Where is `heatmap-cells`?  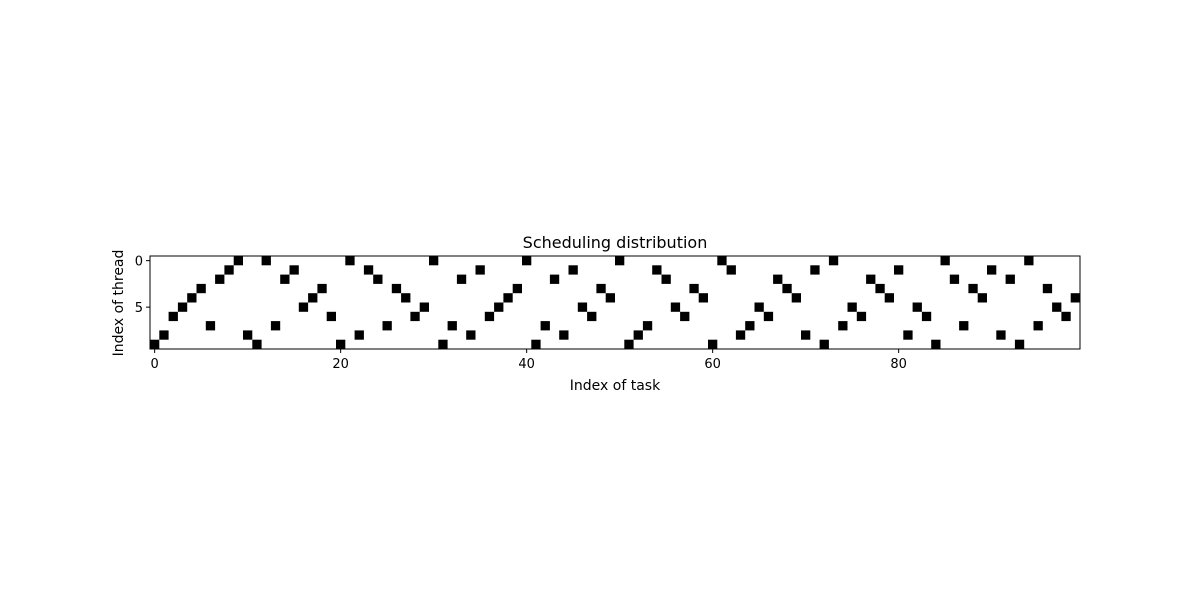
heatmap-cells is located at coordinates (615, 302).